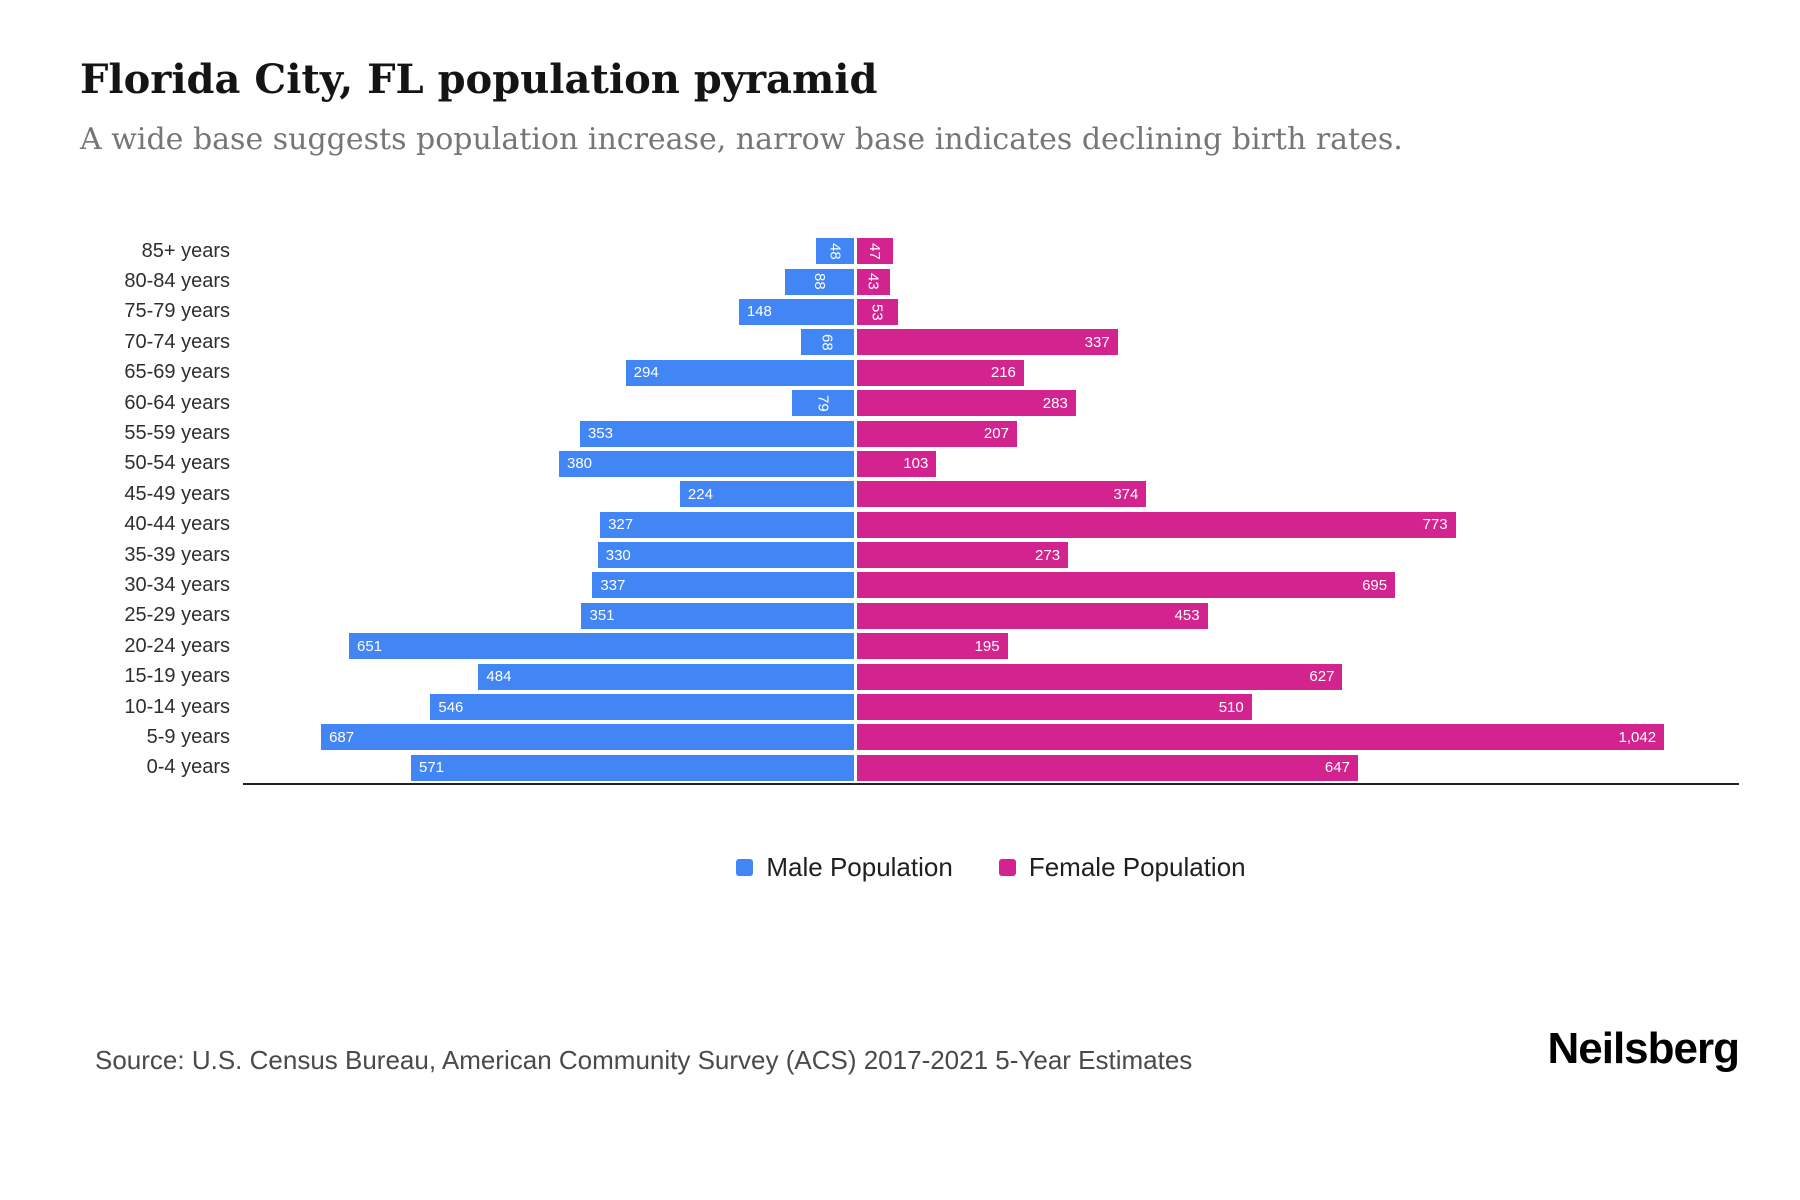  Describe the element at coordinates (835, 251) in the screenshot. I see `male-bar-value: 48` at that location.